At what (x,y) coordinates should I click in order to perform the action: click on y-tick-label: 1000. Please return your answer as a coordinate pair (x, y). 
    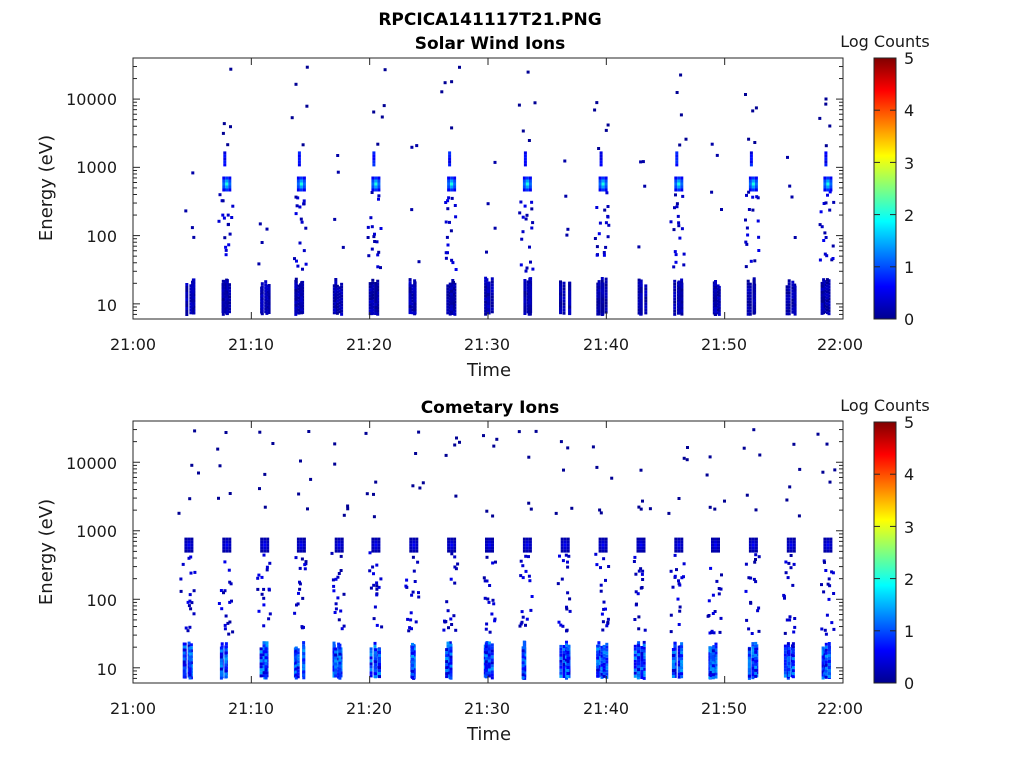
    Looking at the image, I should click on (96, 167).